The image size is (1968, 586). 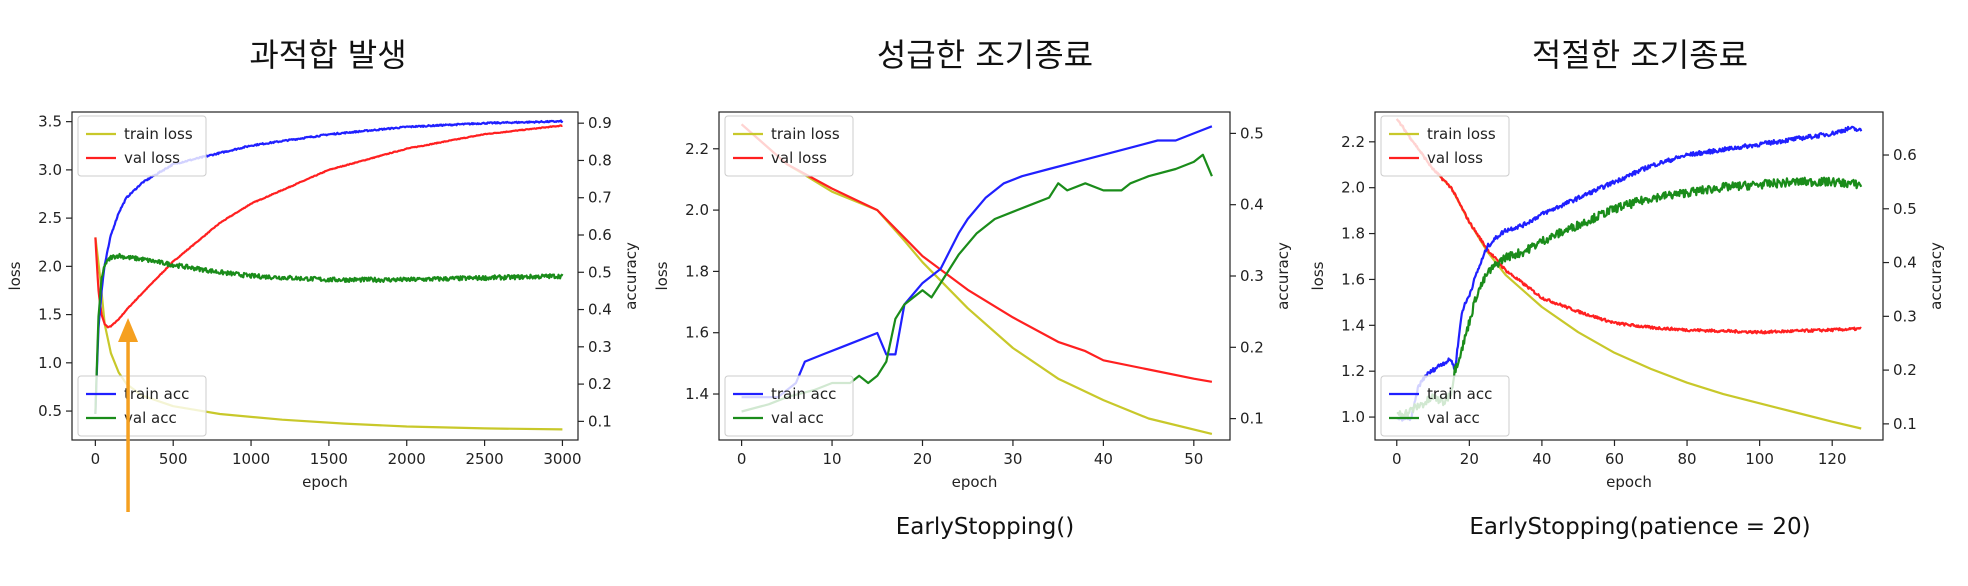 What do you see at coordinates (985, 55) in the screenshot?
I see `chart-title: 성급한 조기종료` at bounding box center [985, 55].